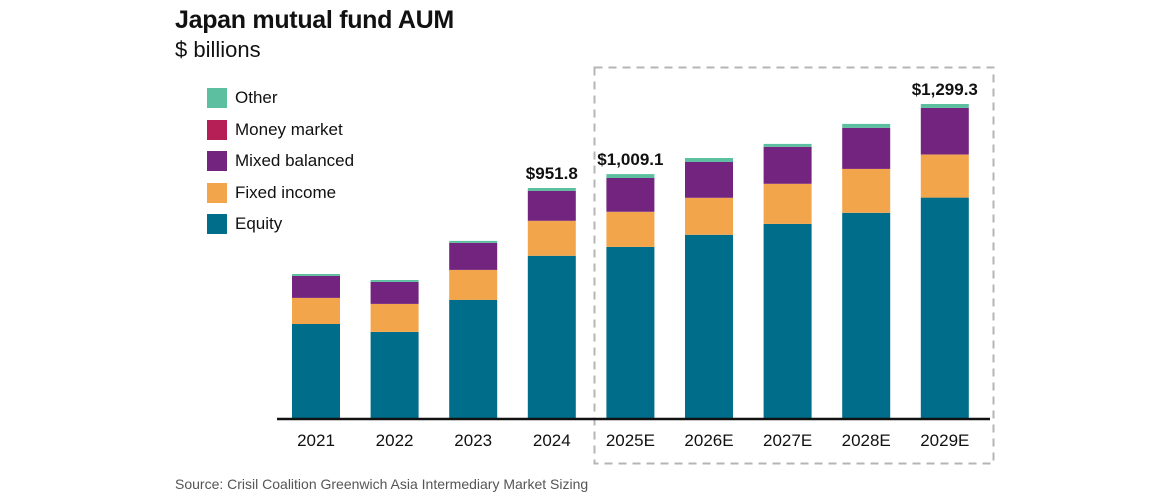 The width and height of the screenshot is (1170, 495). I want to click on bar-segment-mixed-balanced-2029e, so click(944, 131).